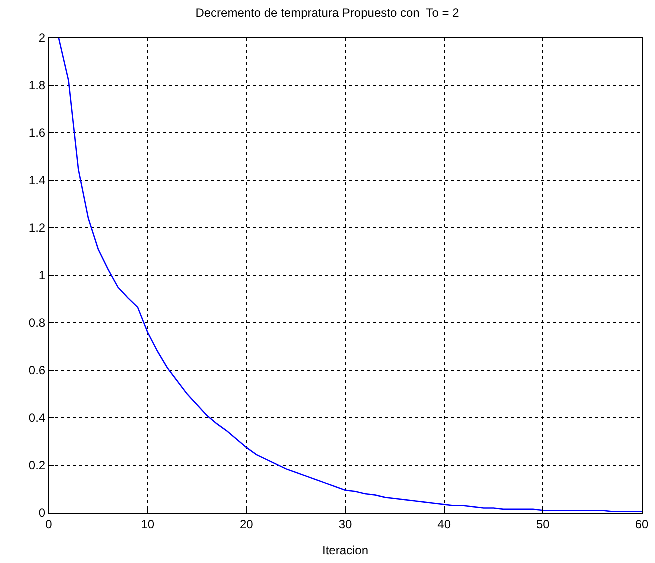 The width and height of the screenshot is (655, 563). Describe the element at coordinates (37, 465) in the screenshot. I see `y-tick-label: 0.2` at that location.